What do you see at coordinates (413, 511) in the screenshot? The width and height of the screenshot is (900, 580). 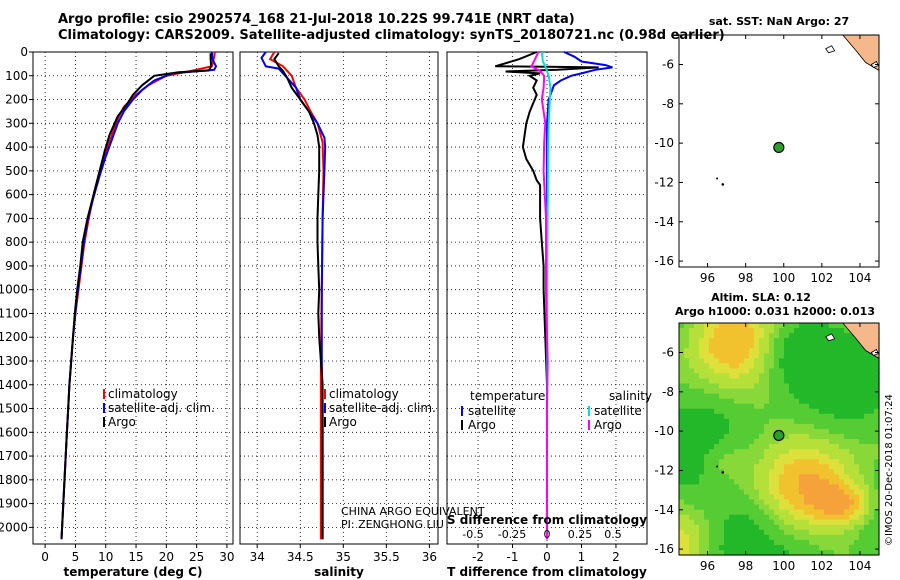 I see `annotation-line1: CHINA ARGO EQUIVALENT` at bounding box center [413, 511].